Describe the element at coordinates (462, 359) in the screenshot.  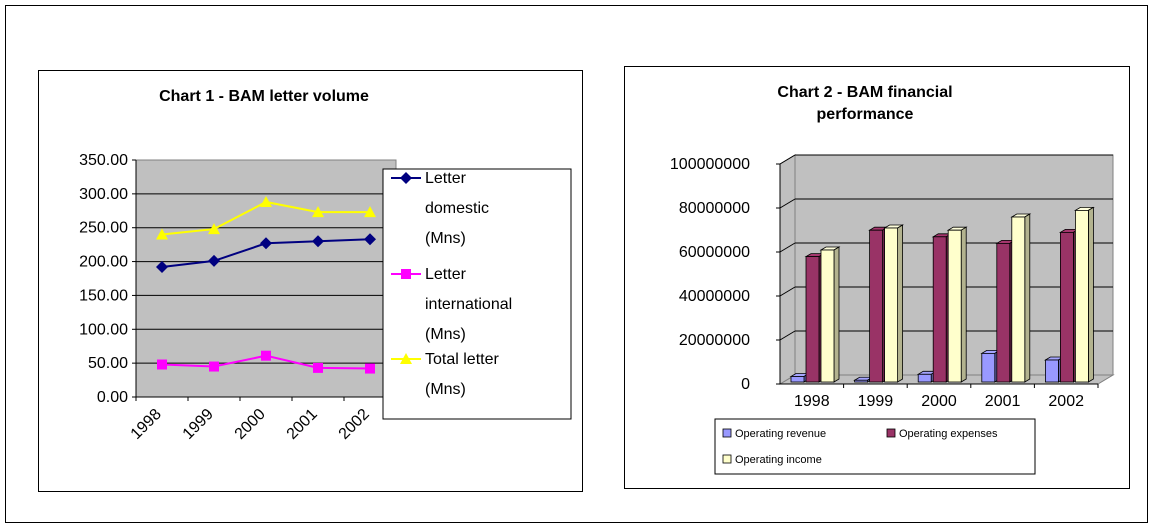
I see `chart-1-legend-label: Total letter` at that location.